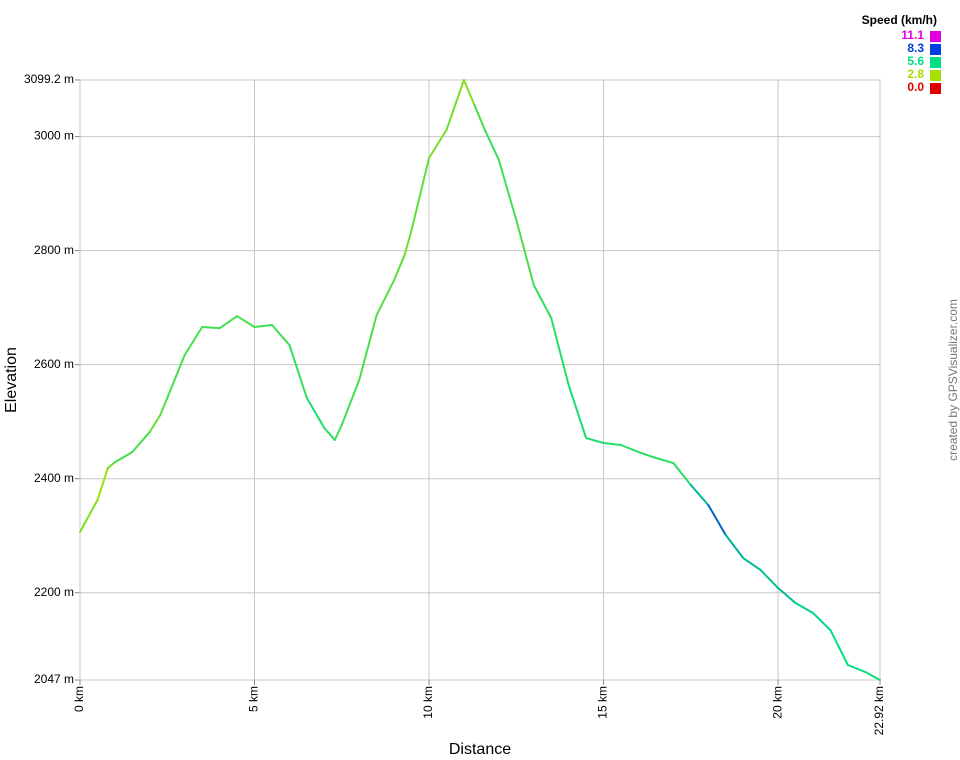  I want to click on x-tick-label: 15 km, so click(603, 702).